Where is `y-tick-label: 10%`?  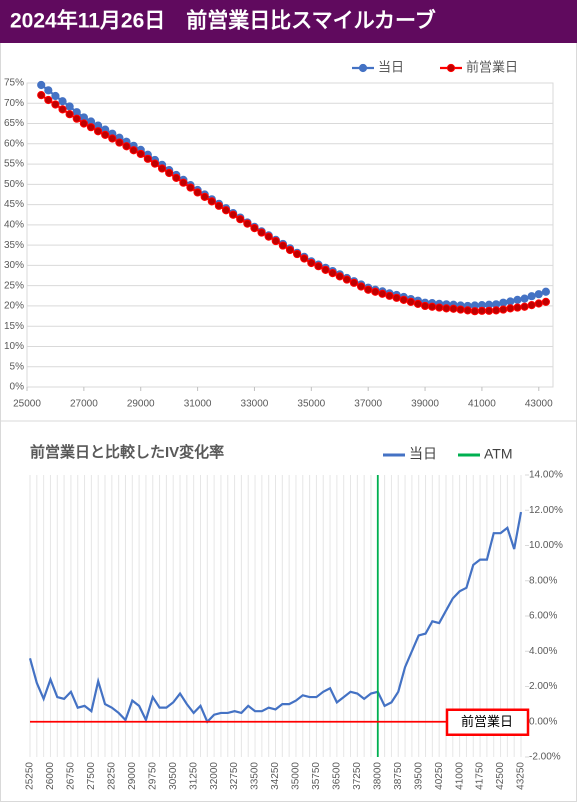 y-tick-label: 10% is located at coordinates (14, 346).